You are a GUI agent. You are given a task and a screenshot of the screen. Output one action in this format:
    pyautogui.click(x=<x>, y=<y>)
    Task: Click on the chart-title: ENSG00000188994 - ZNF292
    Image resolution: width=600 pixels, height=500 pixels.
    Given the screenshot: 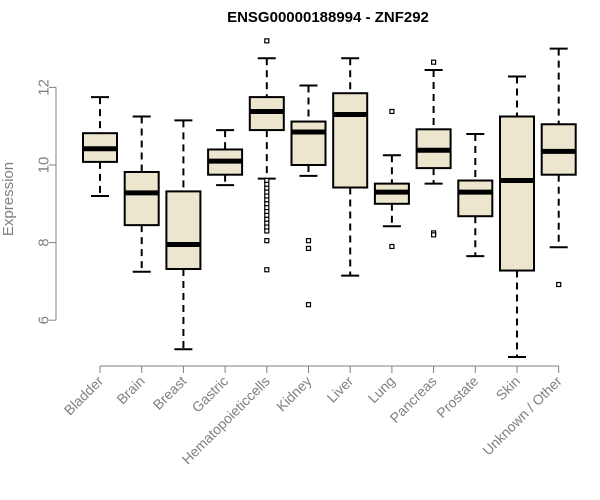 What is the action you would take?
    pyautogui.click(x=328, y=17)
    